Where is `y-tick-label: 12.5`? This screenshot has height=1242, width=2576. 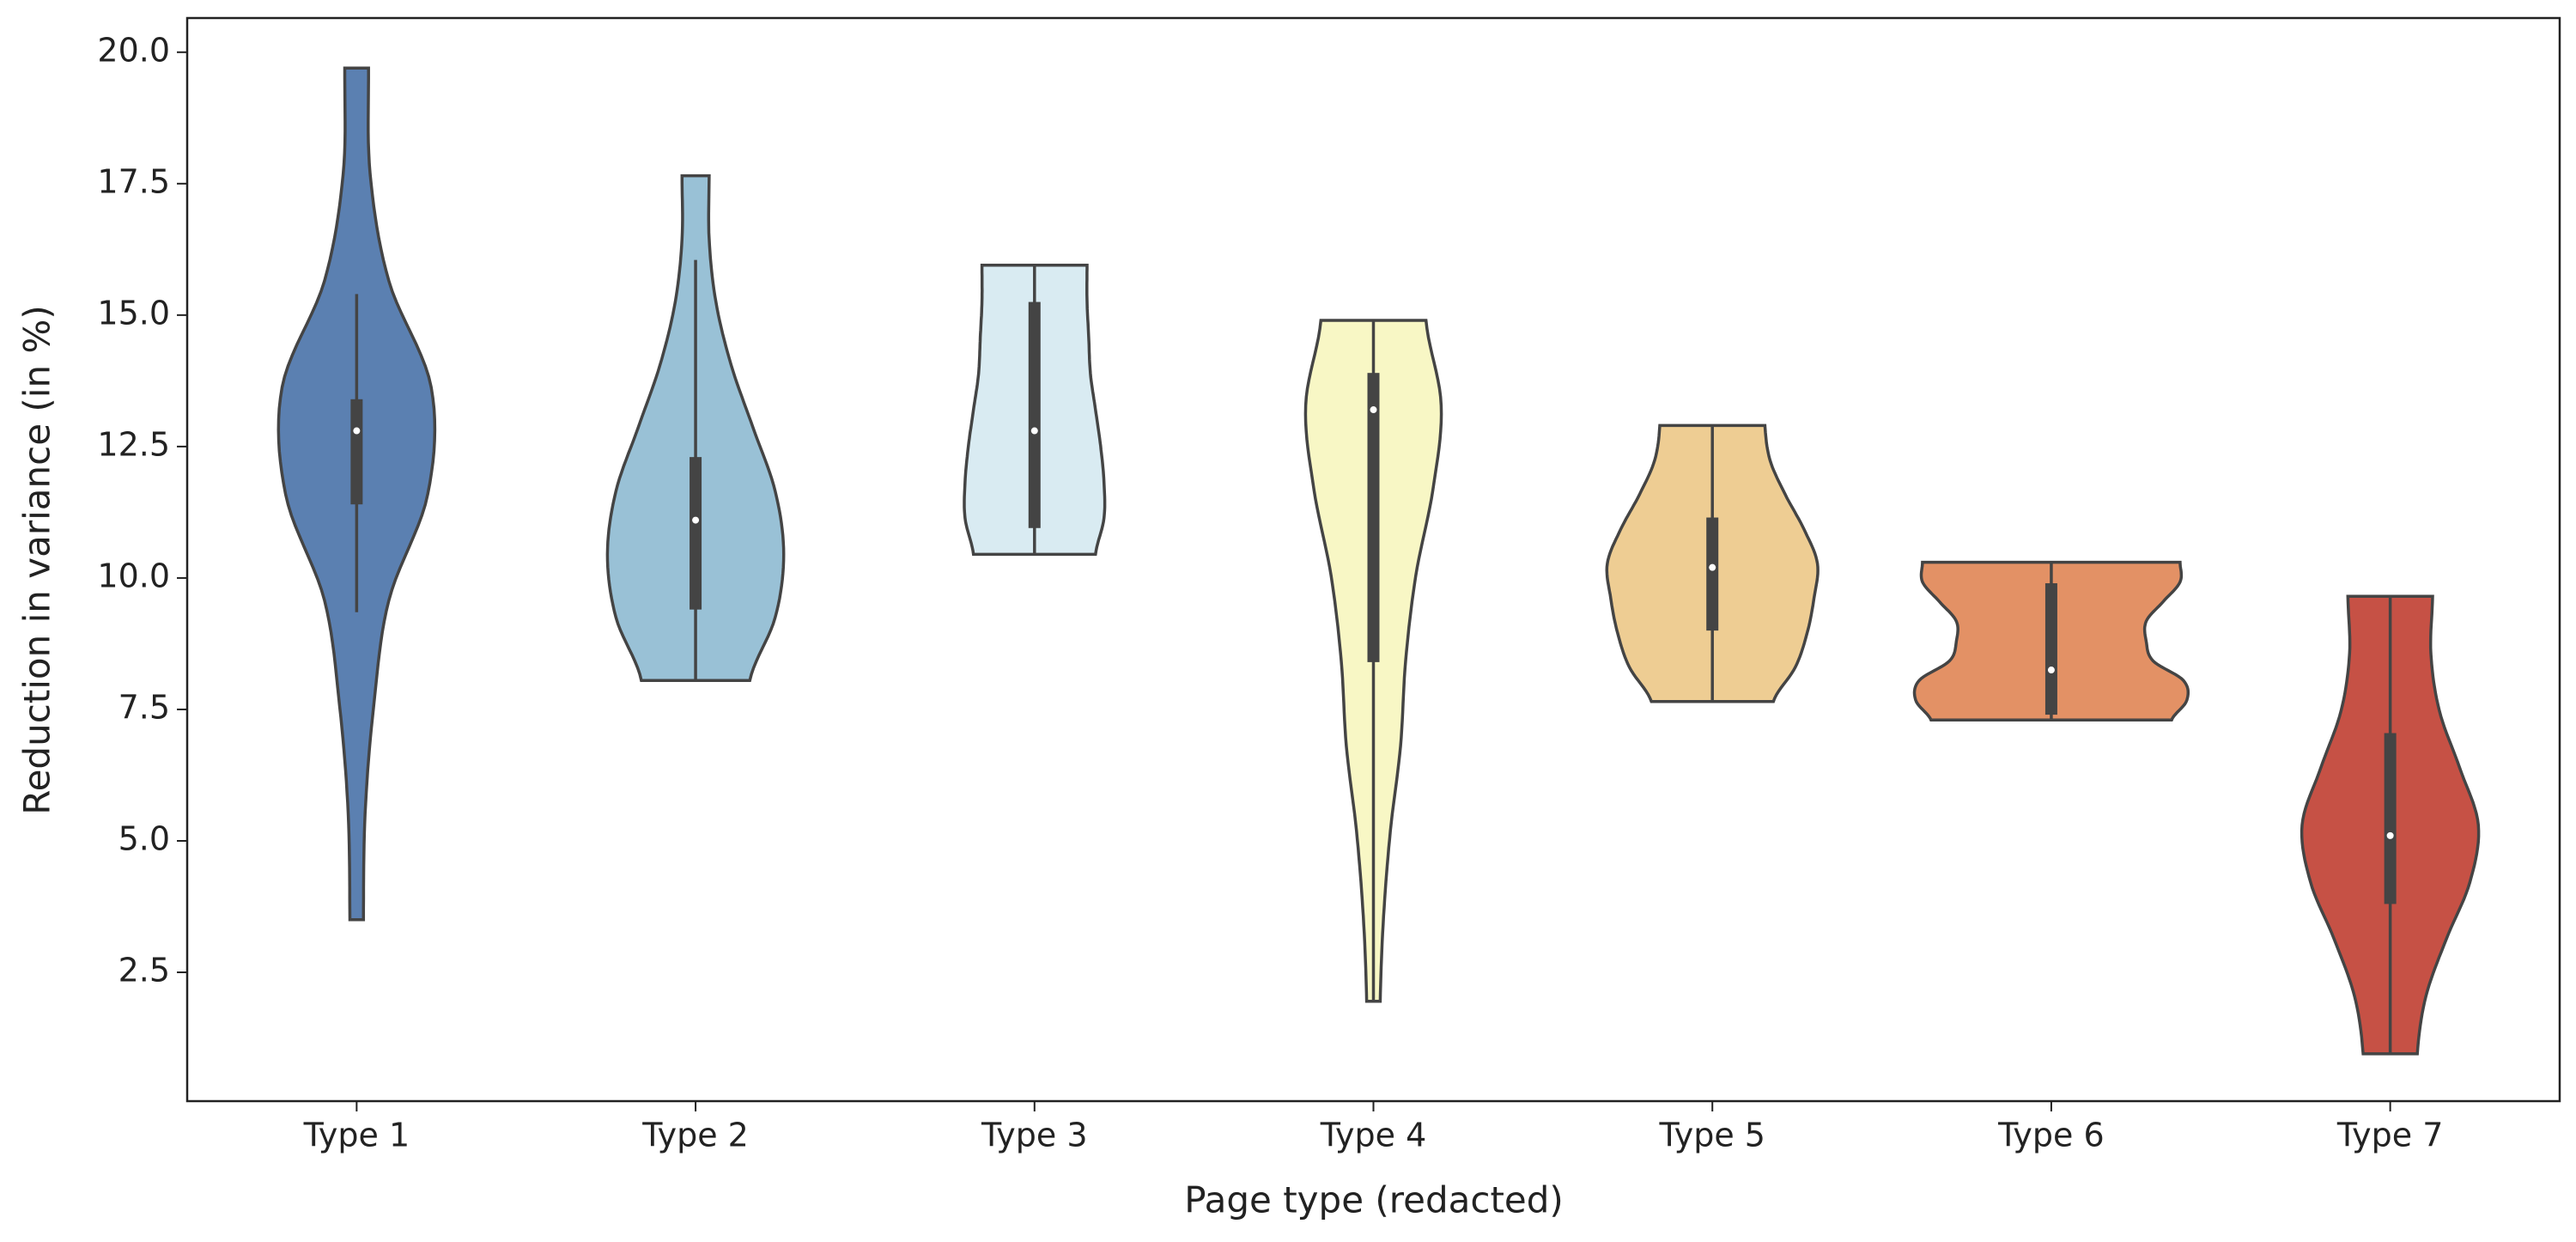 y-tick-label: 12.5 is located at coordinates (133, 444).